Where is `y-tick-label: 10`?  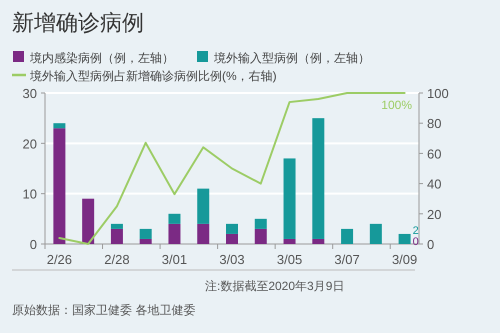 y-tick-label: 10 is located at coordinates (29, 194).